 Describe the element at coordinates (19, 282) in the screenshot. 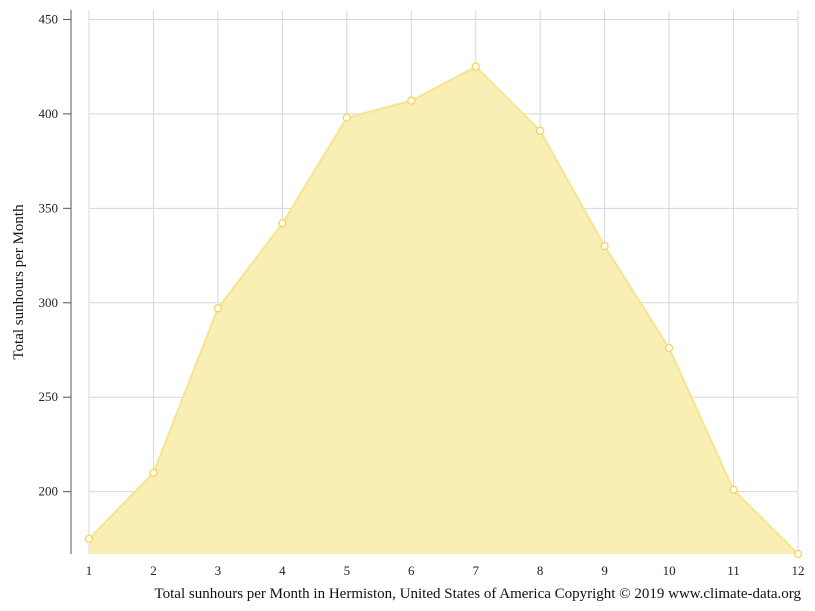

I see `y-axis-title: Total sunhours per Month` at that location.